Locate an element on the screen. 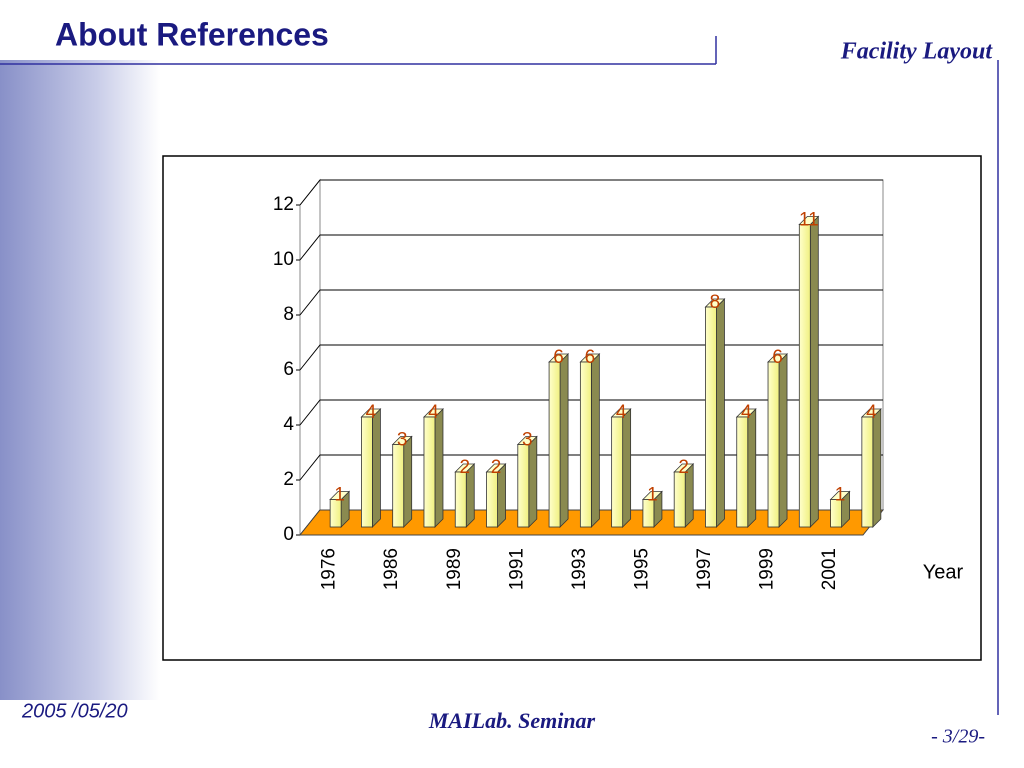  x-tick-label: 1976 is located at coordinates (329, 569).